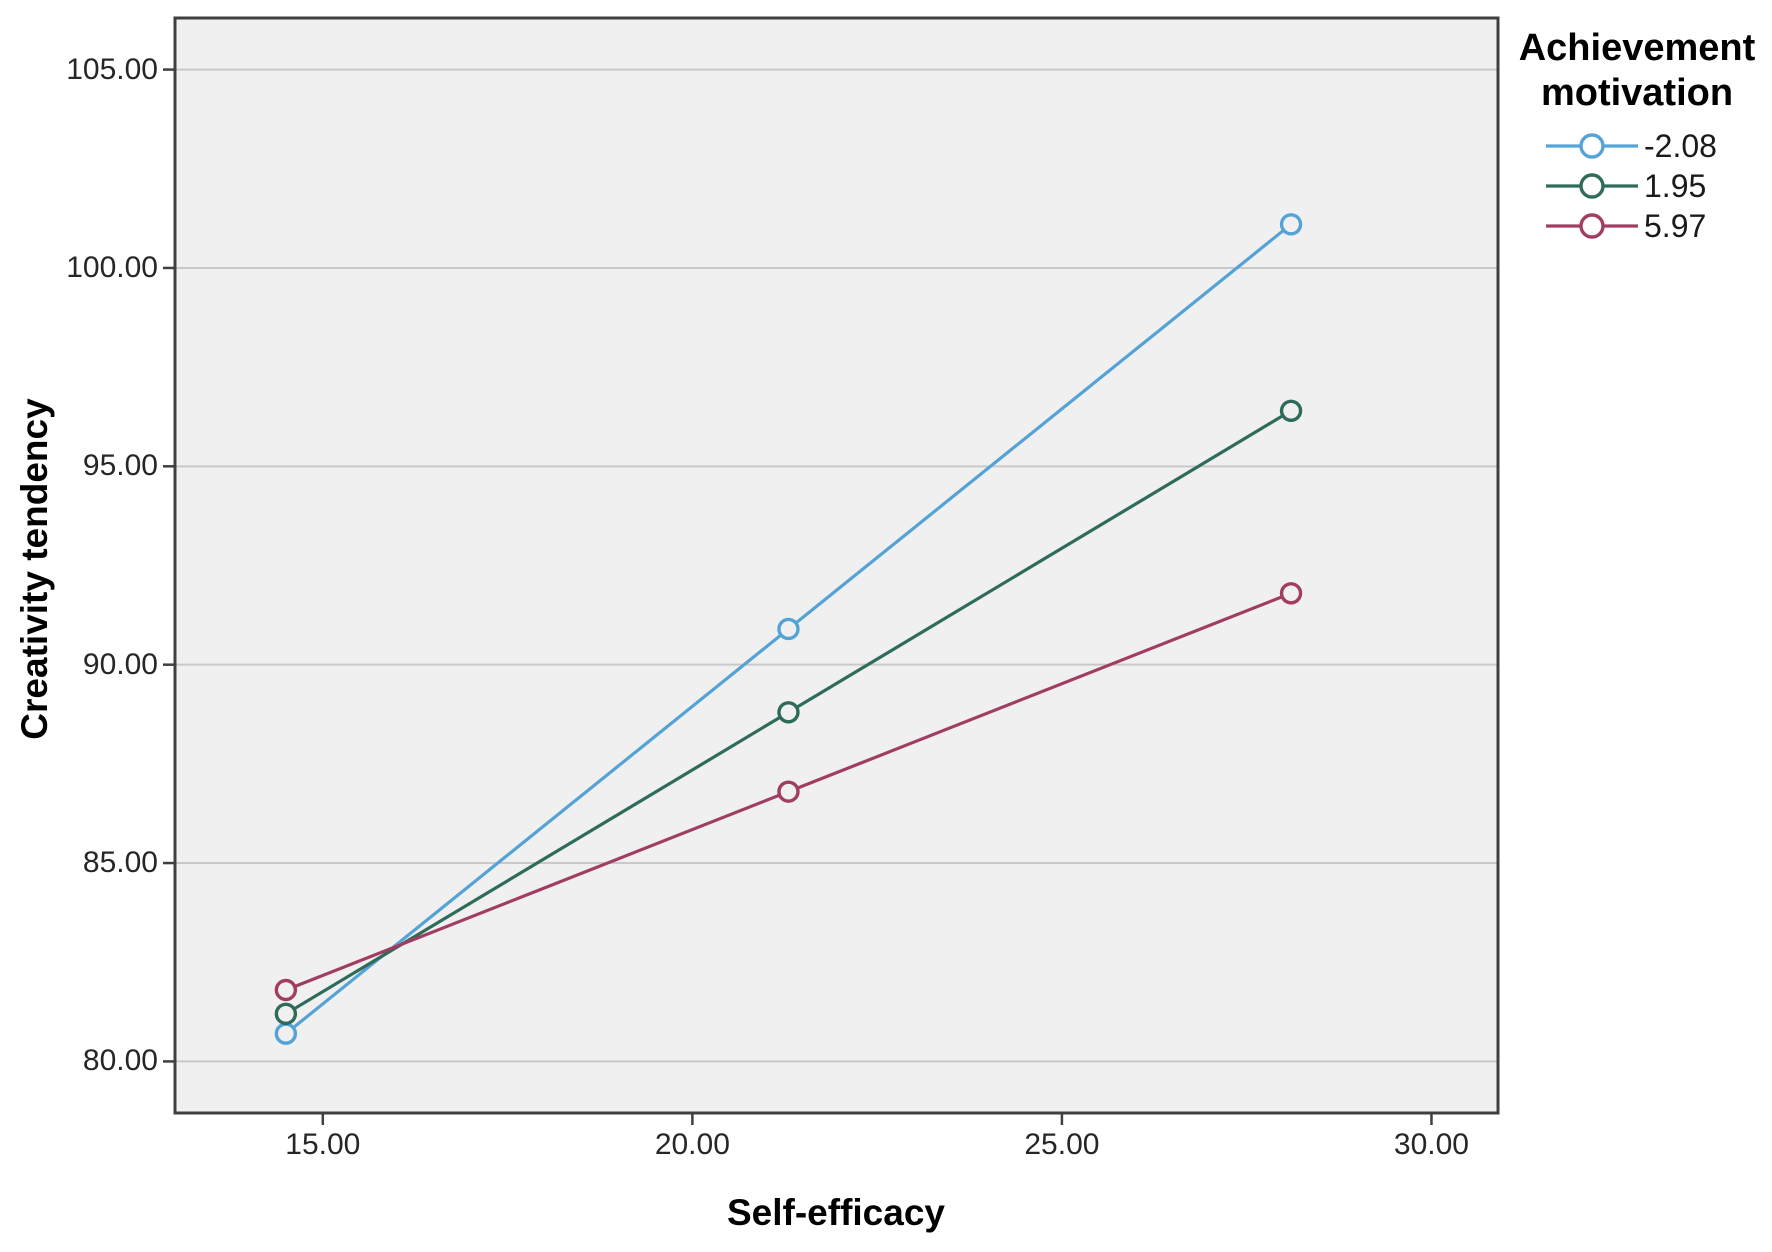 The image size is (1772, 1252). I want to click on x-tick-label: 25.00, so click(1062, 1144).